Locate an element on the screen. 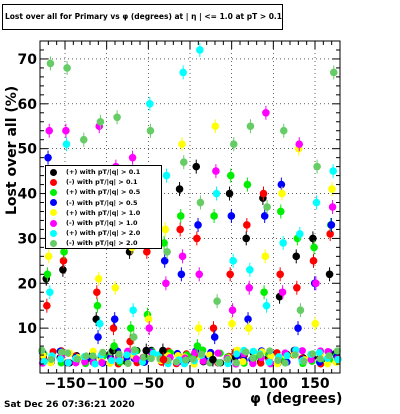  x-axis-label: φ (degrees) is located at coordinates (296, 399).